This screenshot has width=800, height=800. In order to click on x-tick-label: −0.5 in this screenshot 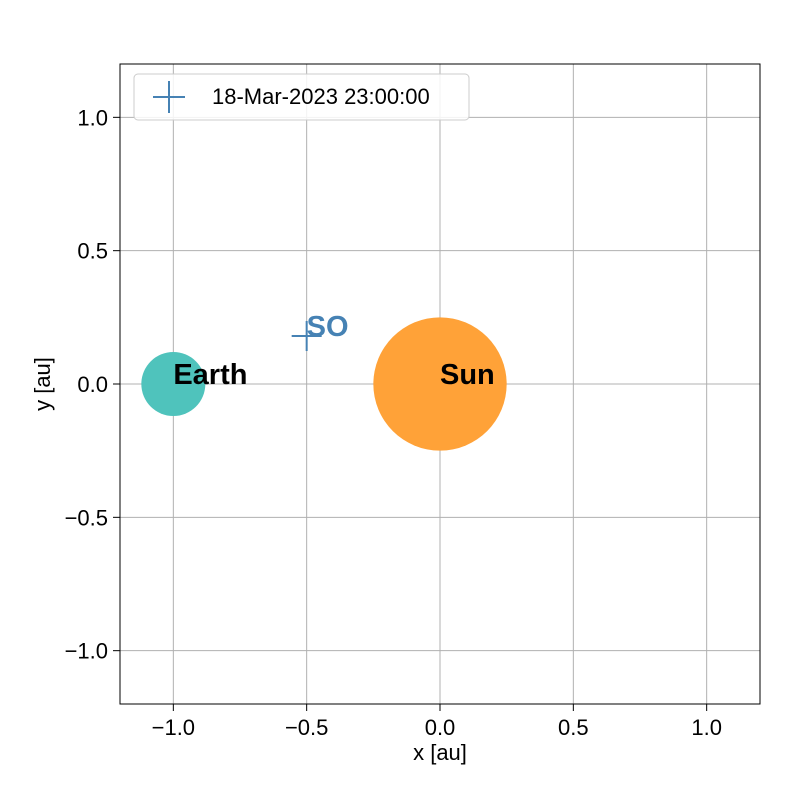, I will do `click(306, 727)`.